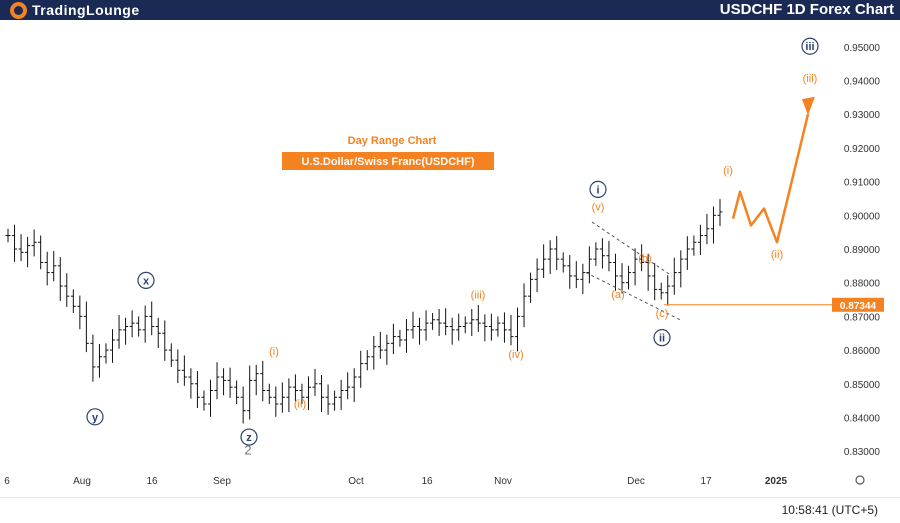 The width and height of the screenshot is (900, 523). What do you see at coordinates (862, 115) in the screenshot?
I see `y-tick-label: 0.93000` at bounding box center [862, 115].